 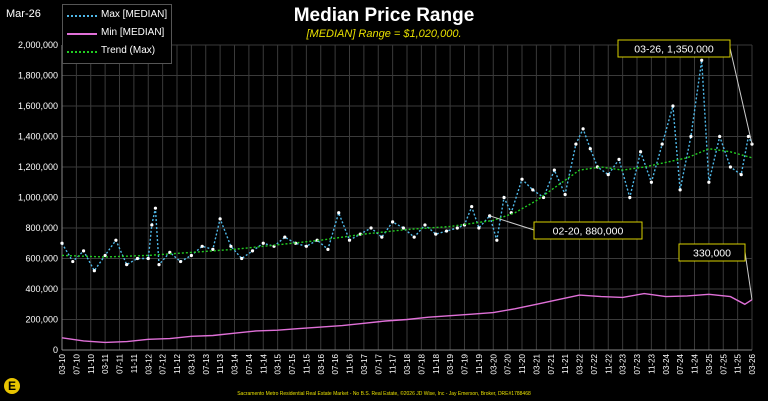 I want to click on y-tick-label: 400,000, so click(x=41, y=289).